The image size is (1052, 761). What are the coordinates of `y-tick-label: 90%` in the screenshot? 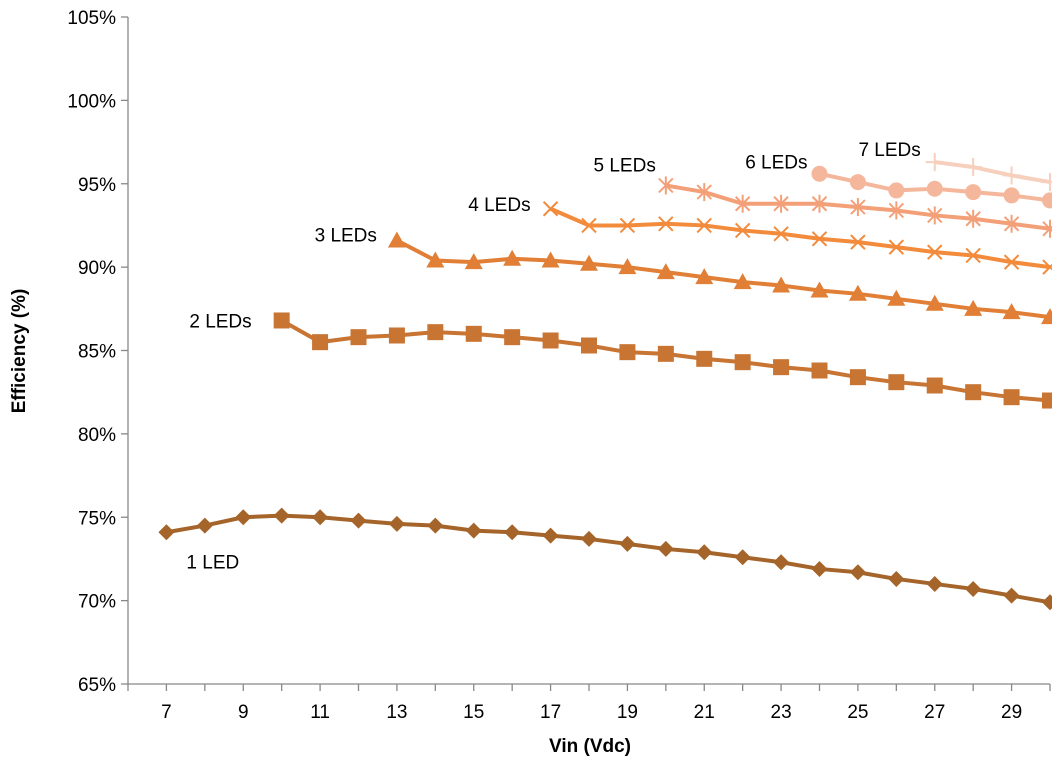 It's located at (97, 268).